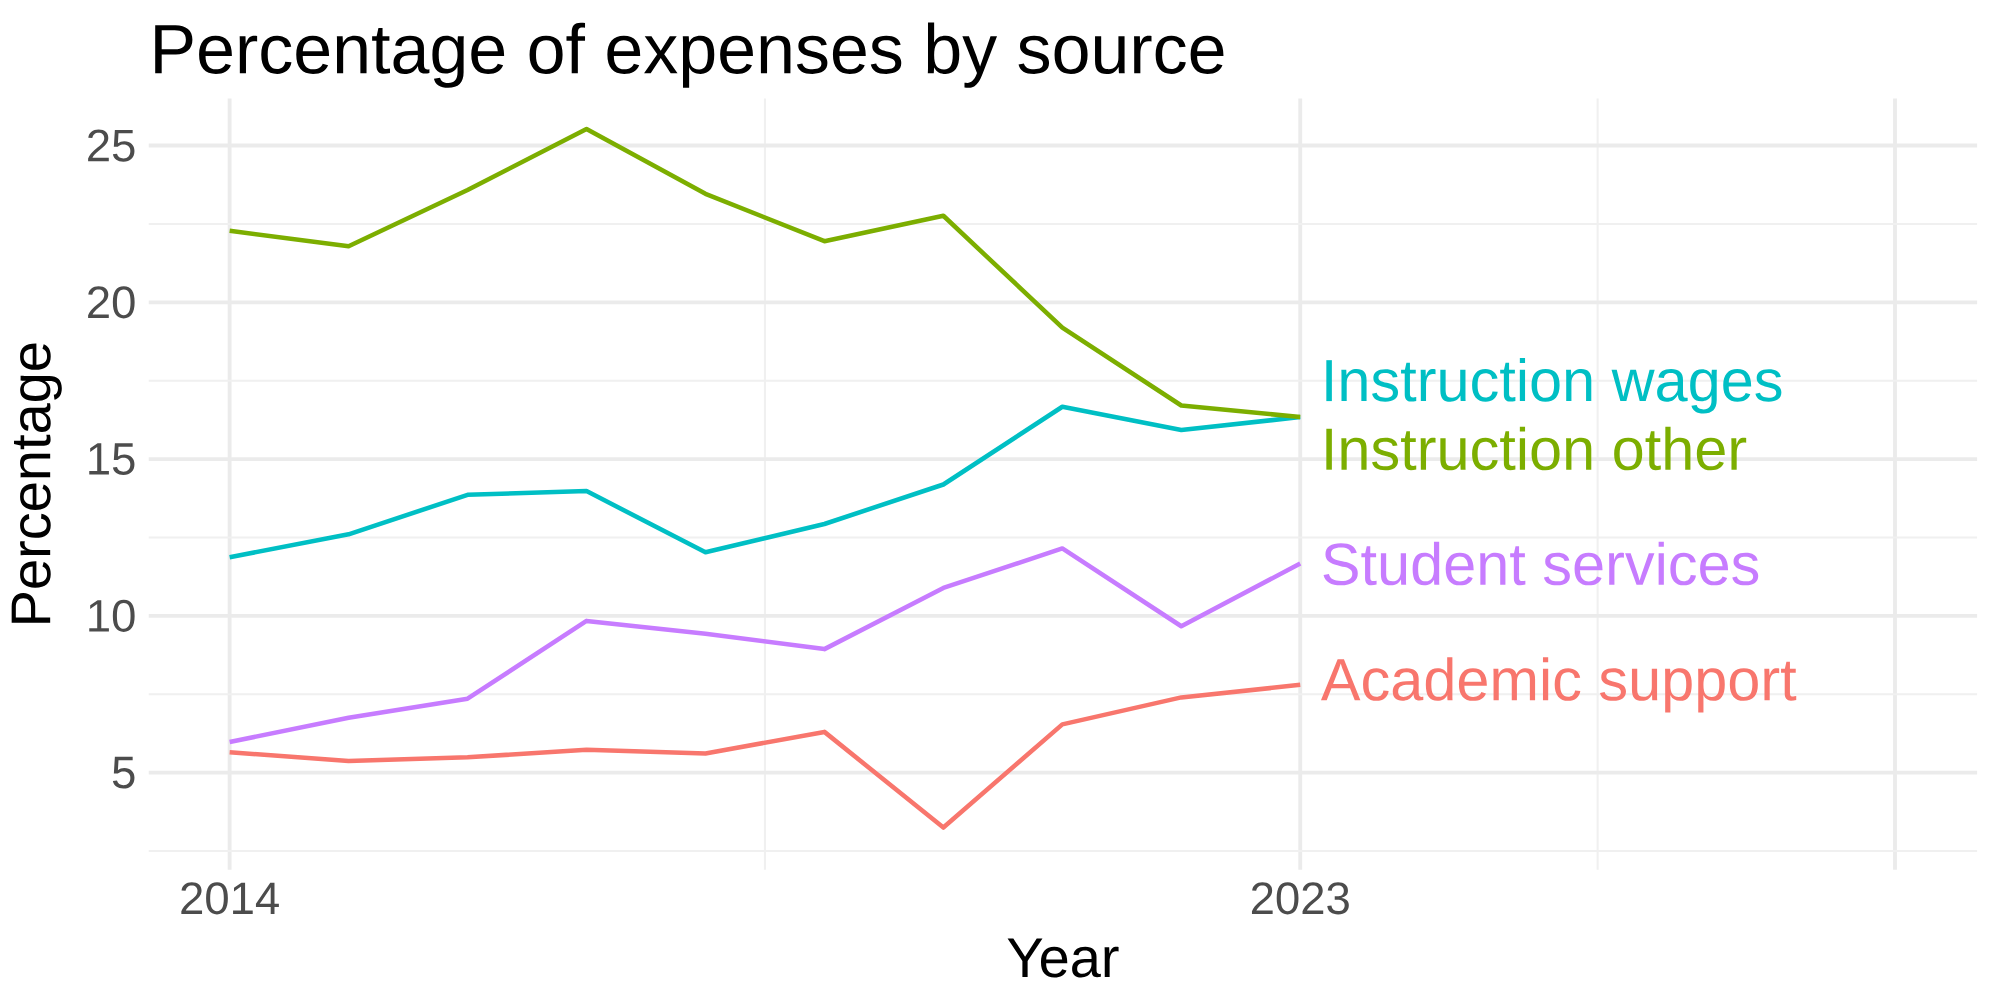  Describe the element at coordinates (1554, 385) in the screenshot. I see `series-label: Instruction wages` at that location.